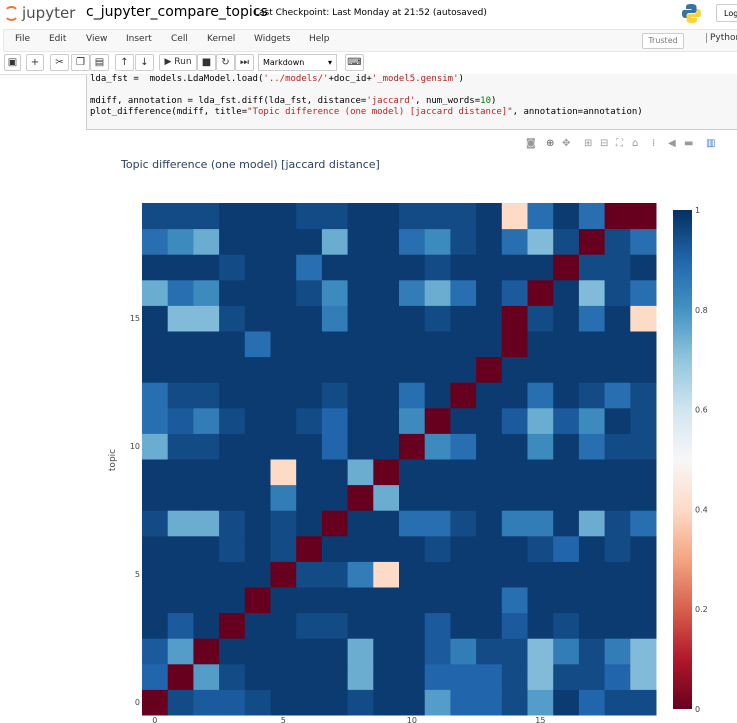  I want to click on menu-kernel: Kernel, so click(221, 39).